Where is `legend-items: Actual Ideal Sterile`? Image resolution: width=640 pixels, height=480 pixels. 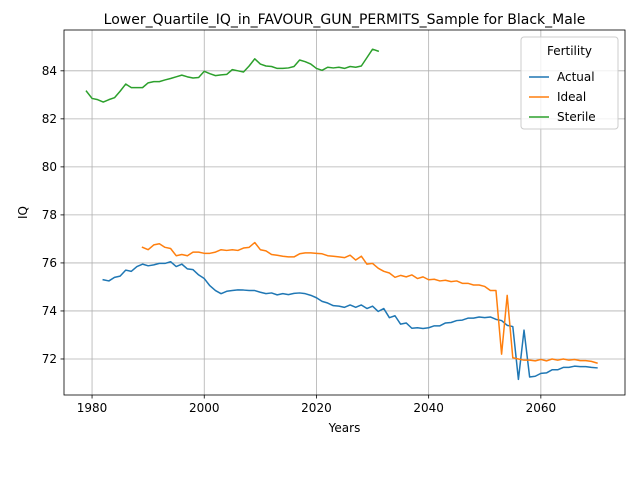
legend-items: Actual Ideal Sterile is located at coordinates (562, 97).